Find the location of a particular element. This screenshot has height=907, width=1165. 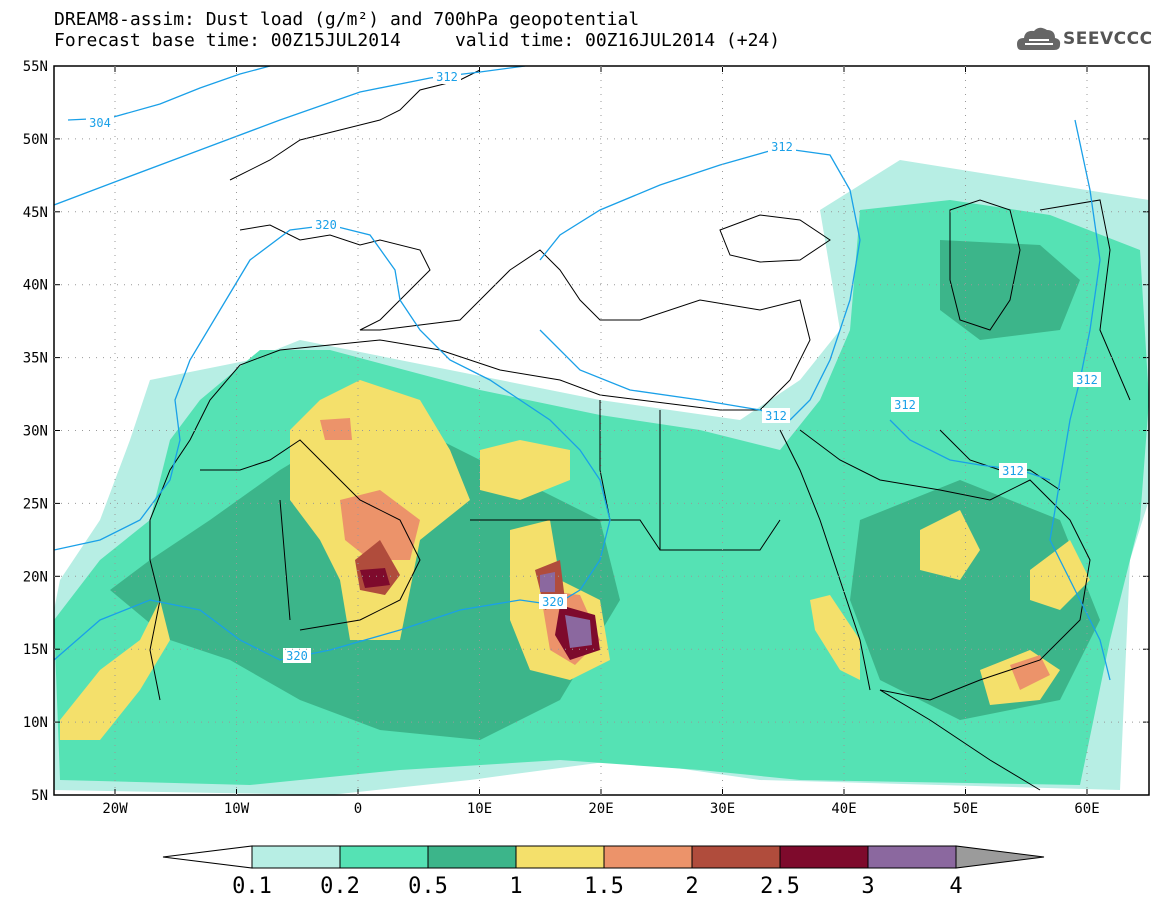

lat-label: 35N is located at coordinates (35, 359).